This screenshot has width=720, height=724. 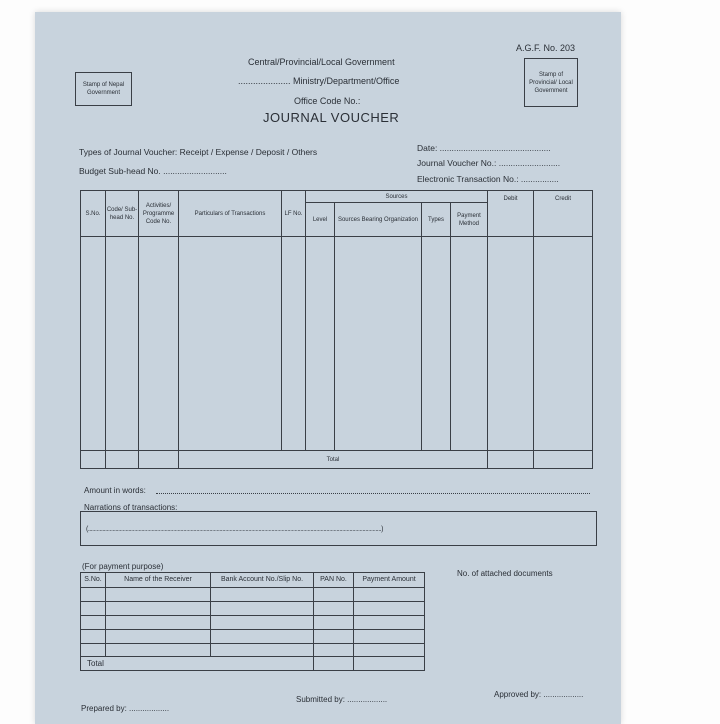 I want to click on col-lf: LF No., so click(x=293, y=213).